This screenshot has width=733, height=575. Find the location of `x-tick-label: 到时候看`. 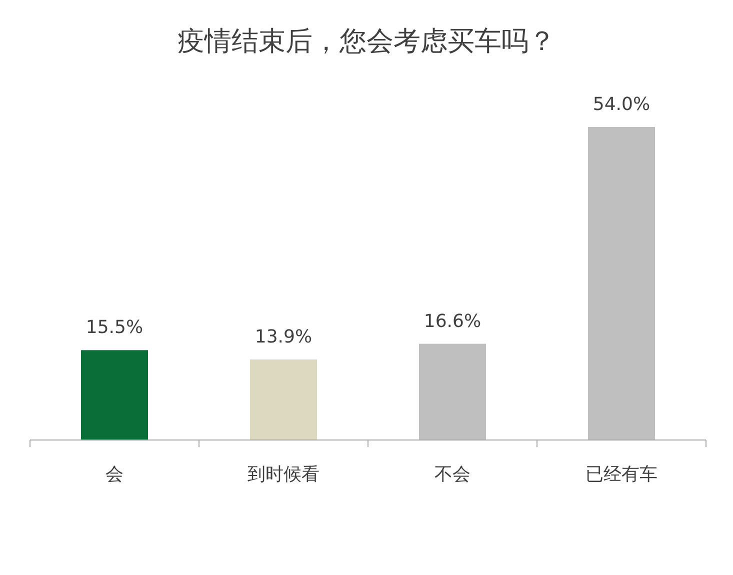

x-tick-label: 到时候看 is located at coordinates (284, 474).